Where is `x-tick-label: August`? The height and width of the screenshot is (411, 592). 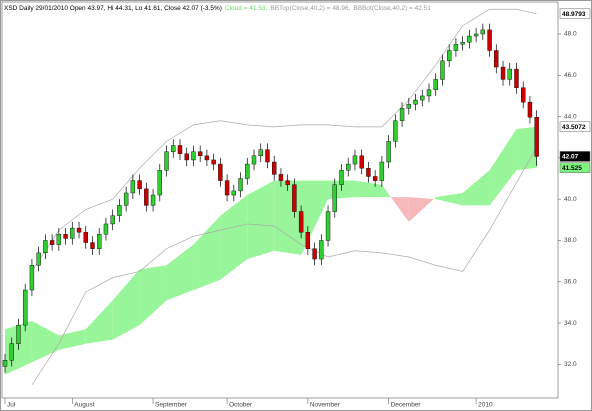 x-tick-label: August is located at coordinates (84, 405).